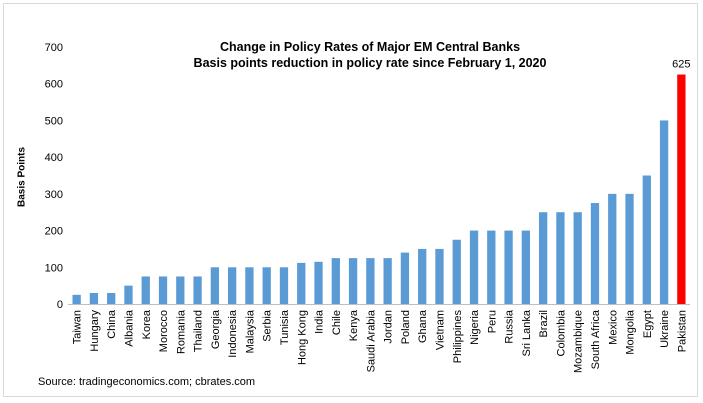 The image size is (703, 403). Describe the element at coordinates (199, 331) in the screenshot. I see `x-tick-label: Thailand` at that location.